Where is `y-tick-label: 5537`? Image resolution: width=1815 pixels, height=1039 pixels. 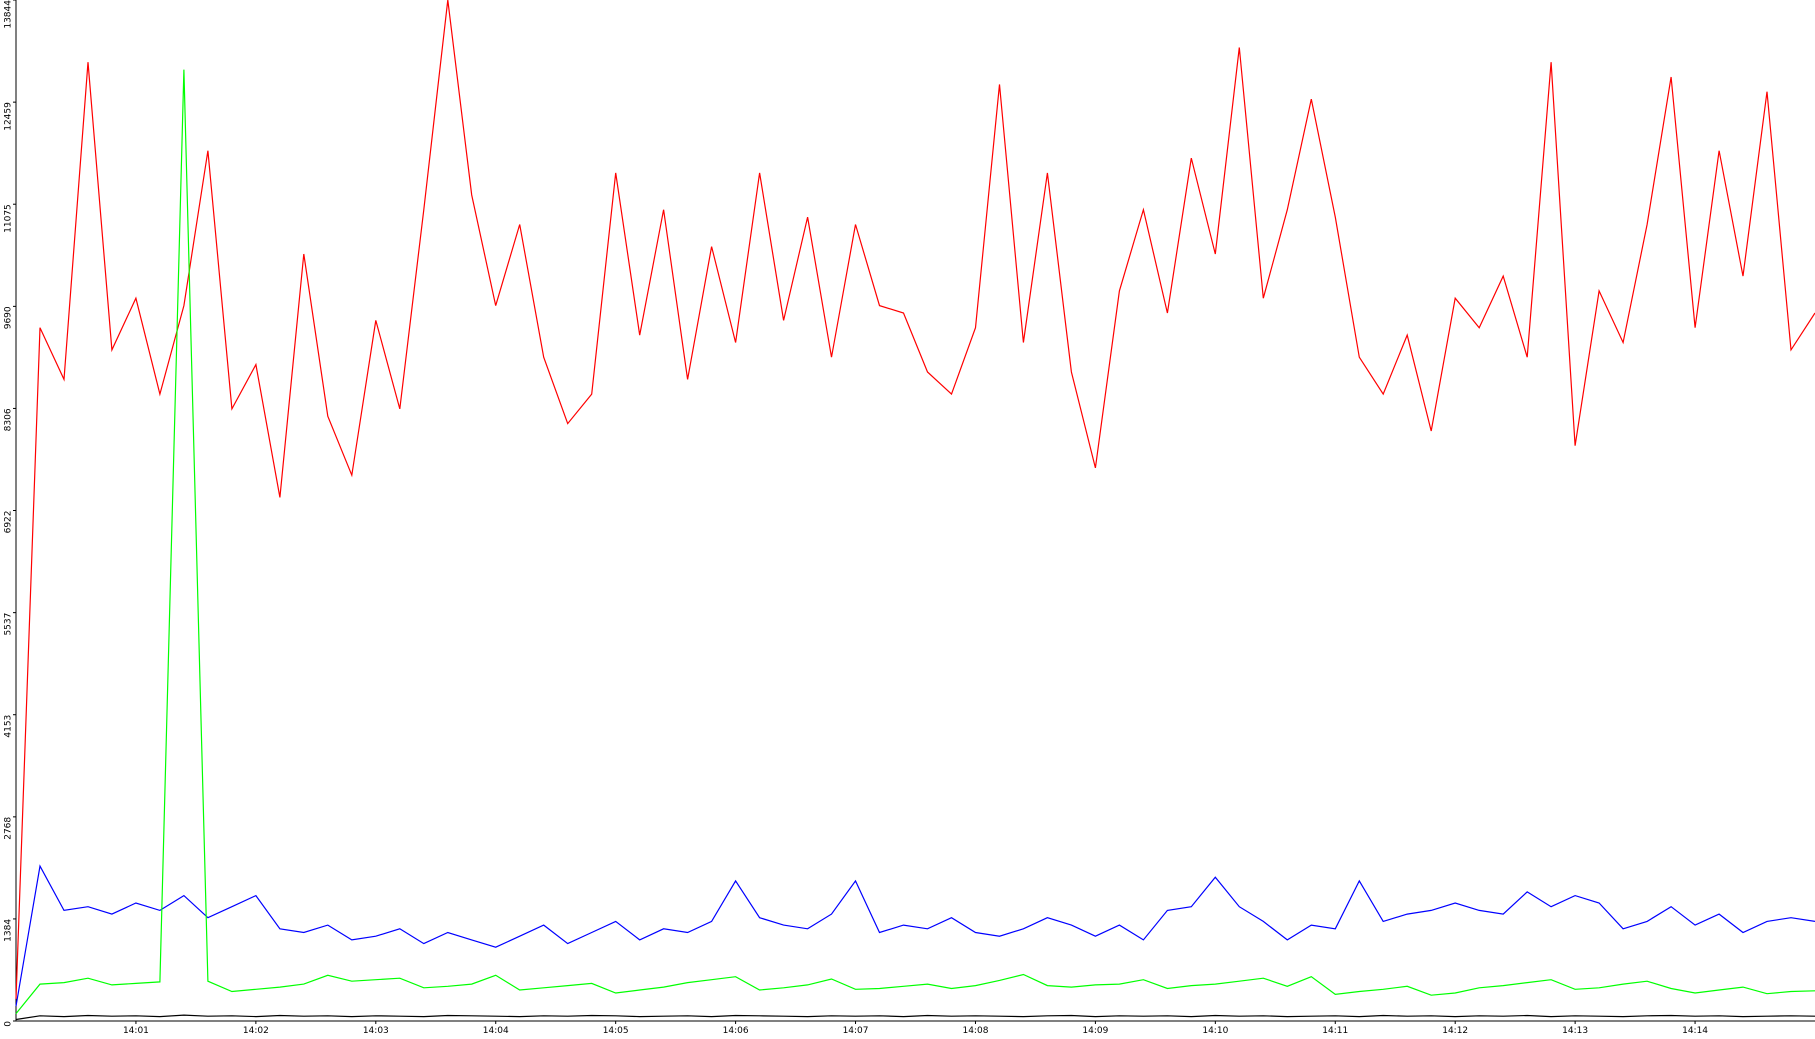 y-tick-label: 5537 is located at coordinates (9, 624).